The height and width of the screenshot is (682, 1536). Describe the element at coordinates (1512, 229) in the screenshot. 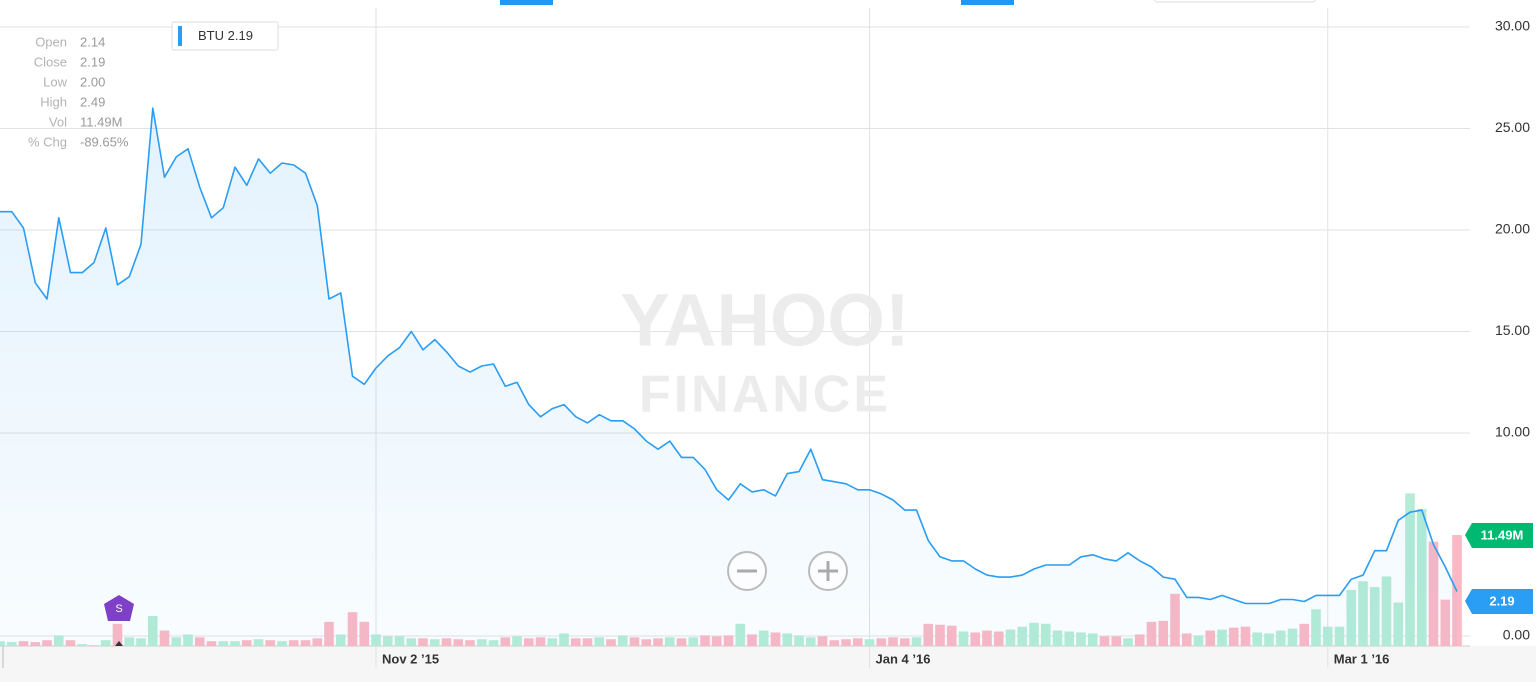

I see `y-tick-label: 20.00` at that location.